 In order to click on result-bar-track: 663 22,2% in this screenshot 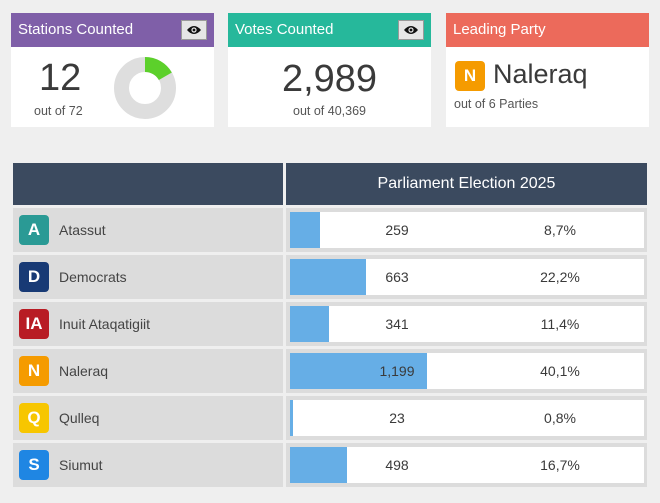, I will do `click(467, 277)`.